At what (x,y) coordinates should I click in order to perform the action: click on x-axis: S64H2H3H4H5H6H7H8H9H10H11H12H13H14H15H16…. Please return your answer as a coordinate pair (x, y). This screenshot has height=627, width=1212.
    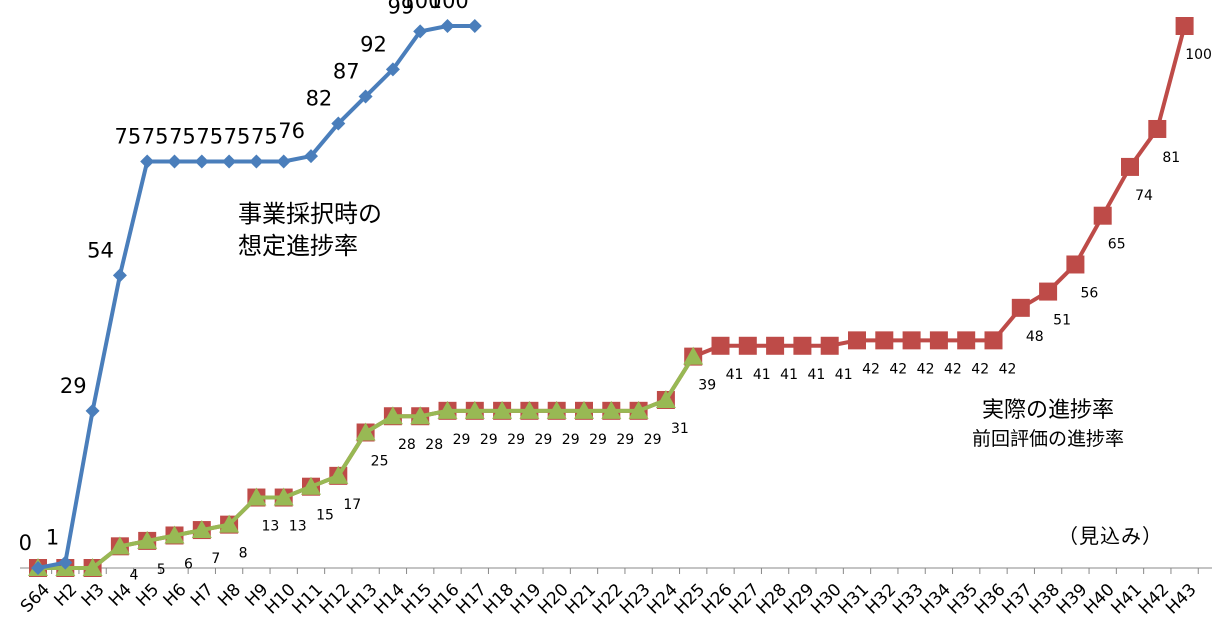
    Looking at the image, I should click on (614, 592).